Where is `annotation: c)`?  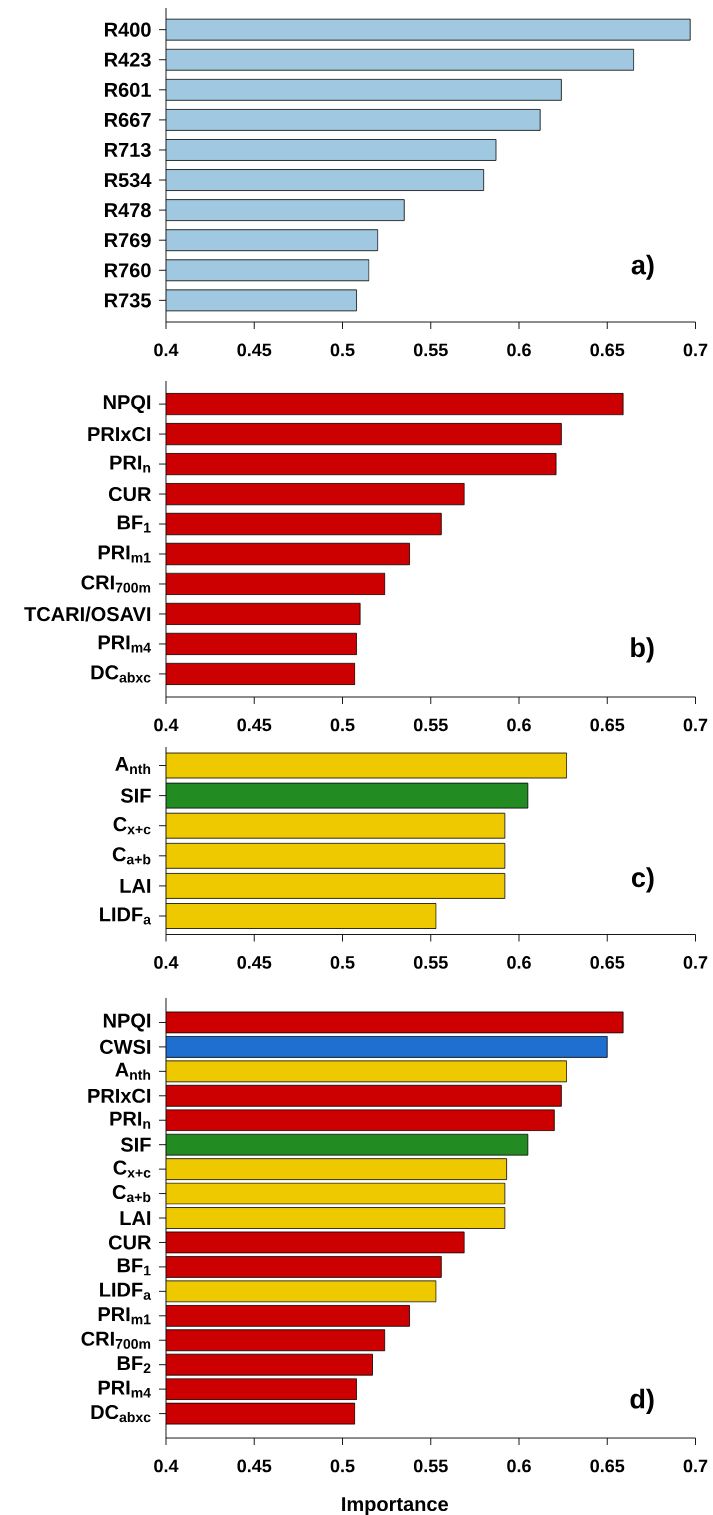 annotation: c) is located at coordinates (642, 880).